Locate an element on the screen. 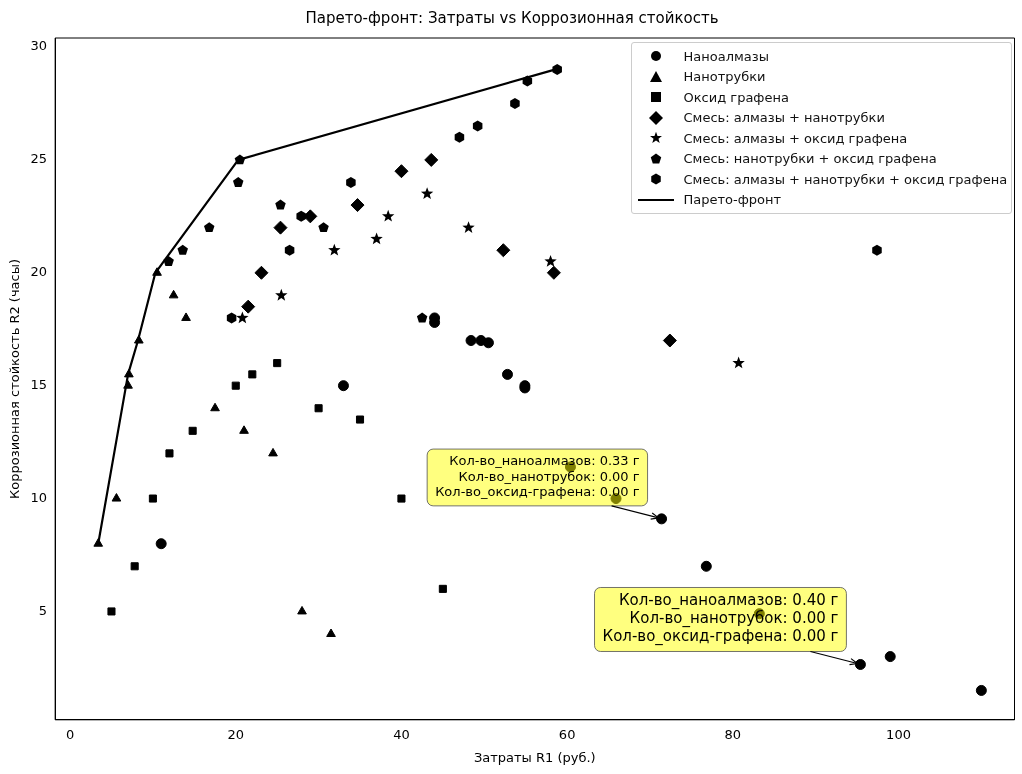  legend-label: Смесь: нанотрубки + оксид графена is located at coordinates (810, 159).